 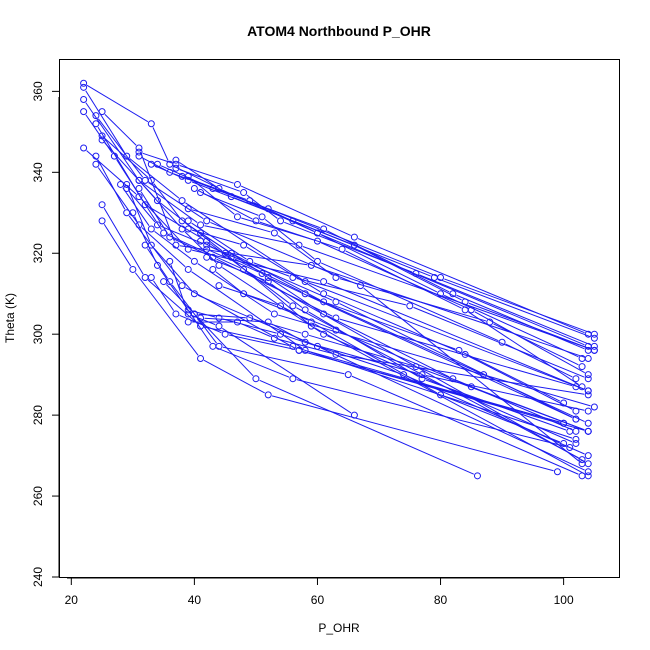 I want to click on x-tick-label: 100, so click(x=564, y=600).